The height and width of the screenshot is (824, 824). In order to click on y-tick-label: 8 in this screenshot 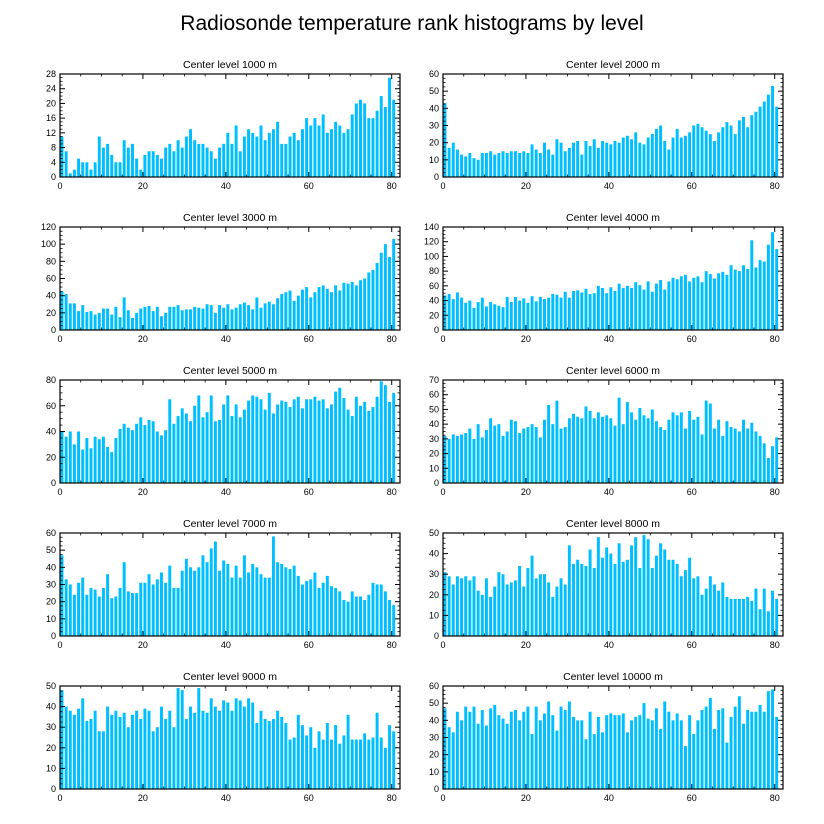, I will do `click(53, 148)`.